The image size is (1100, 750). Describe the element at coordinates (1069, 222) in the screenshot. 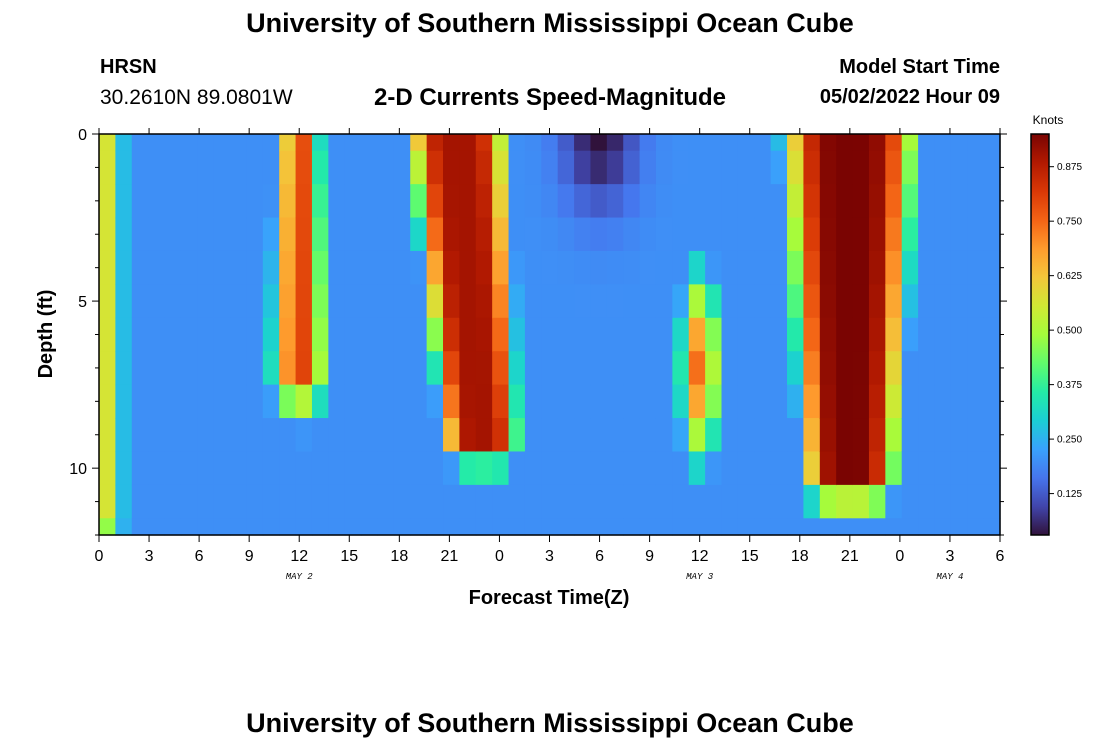

I see `colorbar-tick-label: 0.750` at that location.